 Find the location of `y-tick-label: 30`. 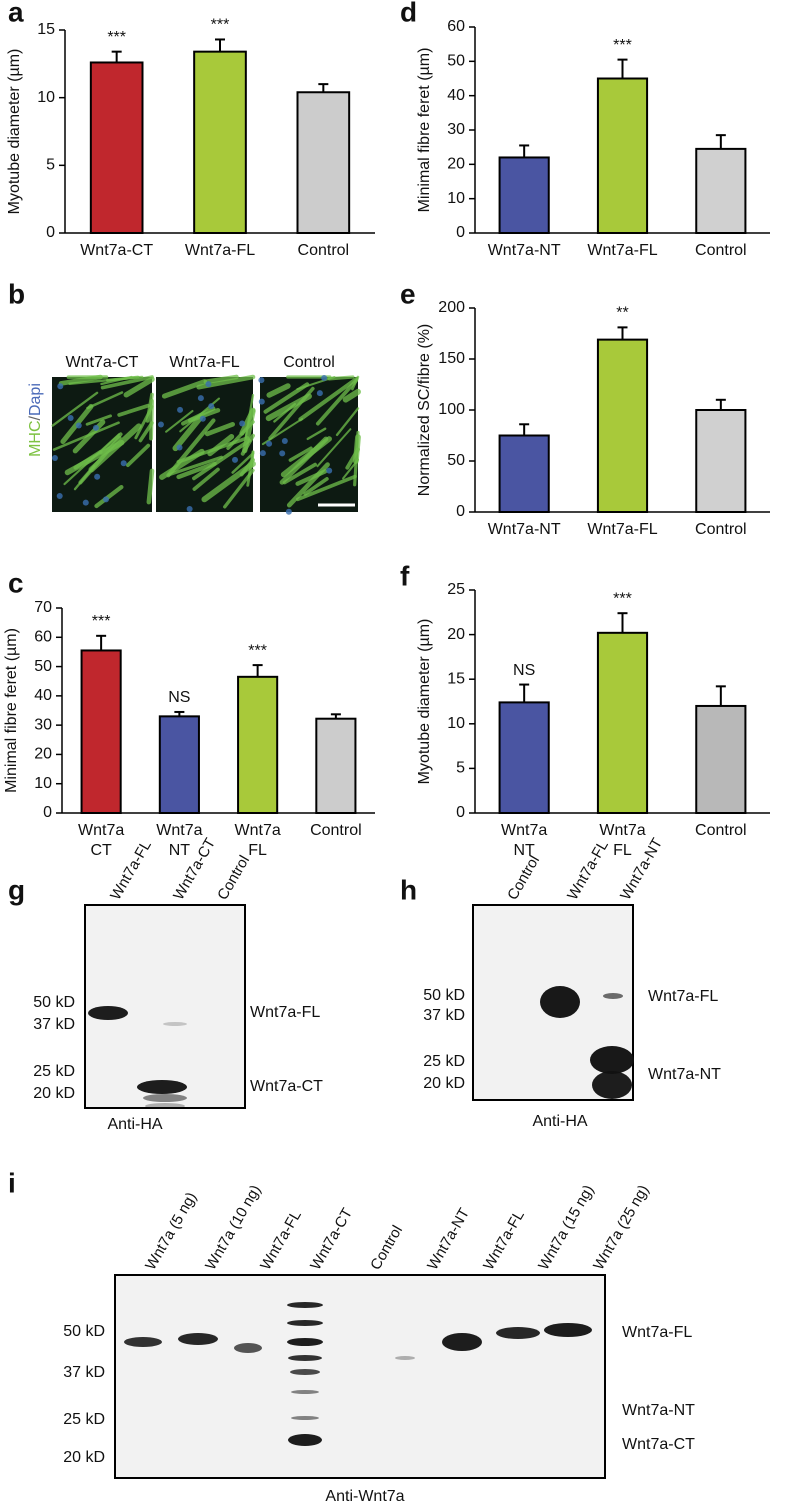

y-tick-label: 30 is located at coordinates (43, 724).